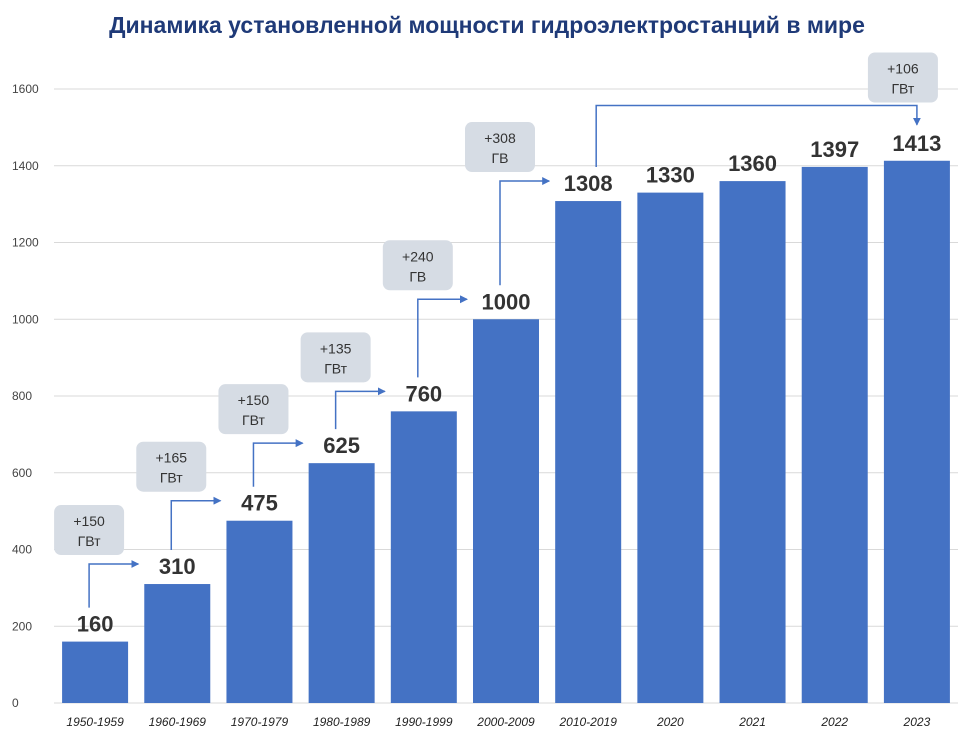  Describe the element at coordinates (418, 256) in the screenshot. I see `annotation-value: +240` at that location.